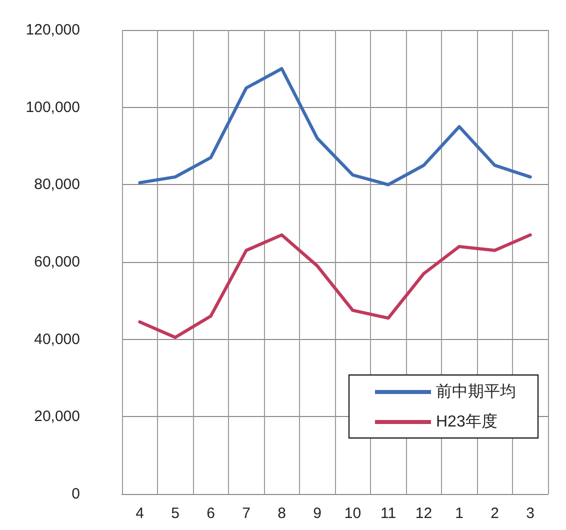 The height and width of the screenshot is (530, 566). I want to click on x-tick-label: 2, so click(494, 513).